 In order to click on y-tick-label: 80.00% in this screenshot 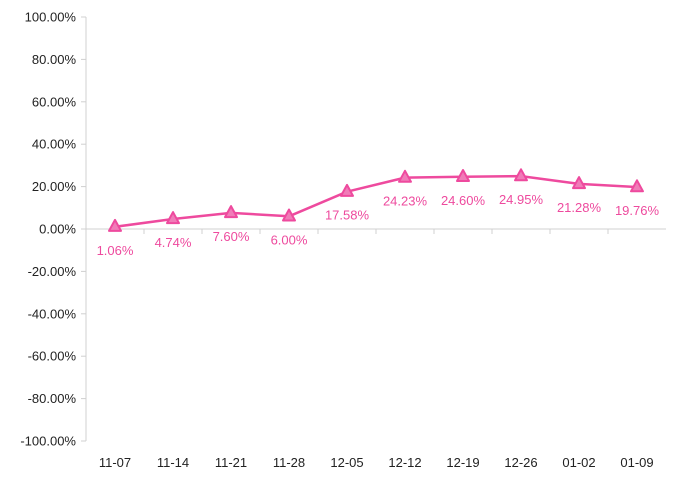, I will do `click(54, 59)`.